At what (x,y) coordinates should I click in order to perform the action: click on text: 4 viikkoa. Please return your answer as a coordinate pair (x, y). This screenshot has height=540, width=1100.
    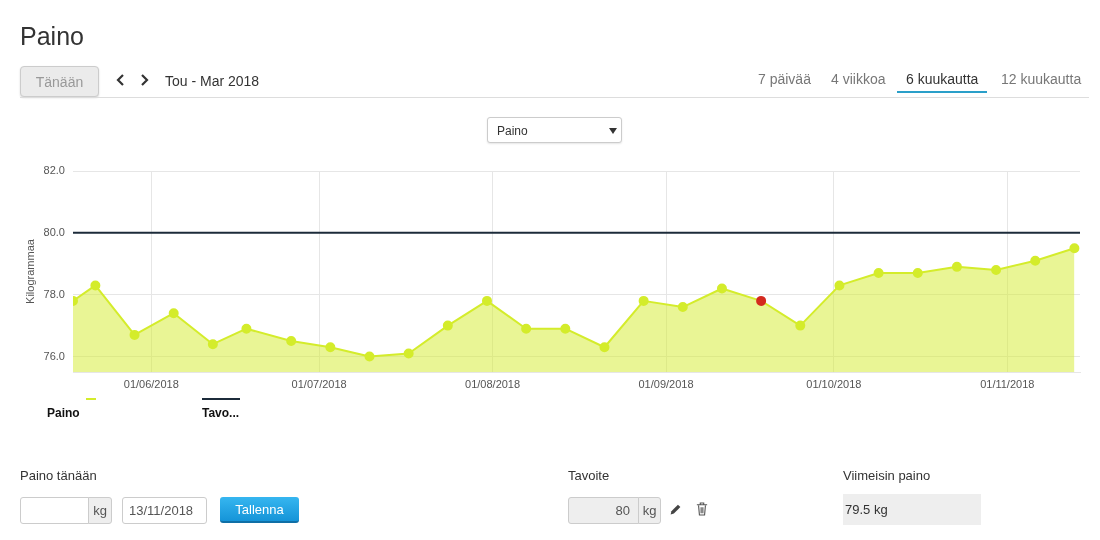
    Looking at the image, I should click on (858, 79).